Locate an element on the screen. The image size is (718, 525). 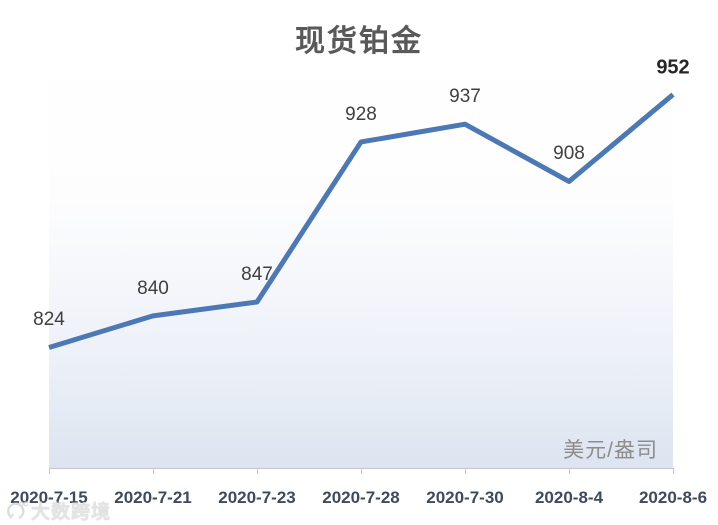
data-label: 928 is located at coordinates (361, 114).